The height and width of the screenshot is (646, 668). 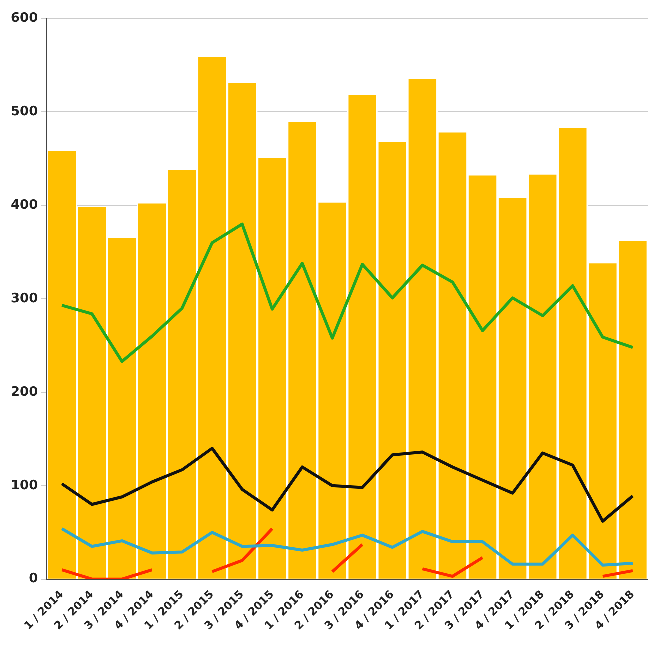 I want to click on y-tick-label: 200, so click(x=24, y=392).